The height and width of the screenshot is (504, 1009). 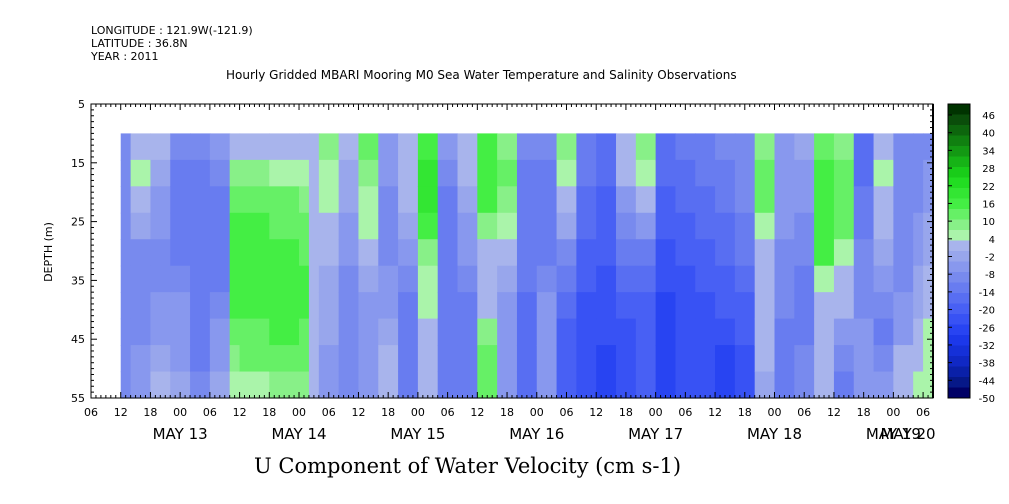 I want to click on x-day-label: MAY 20, so click(x=907, y=434).